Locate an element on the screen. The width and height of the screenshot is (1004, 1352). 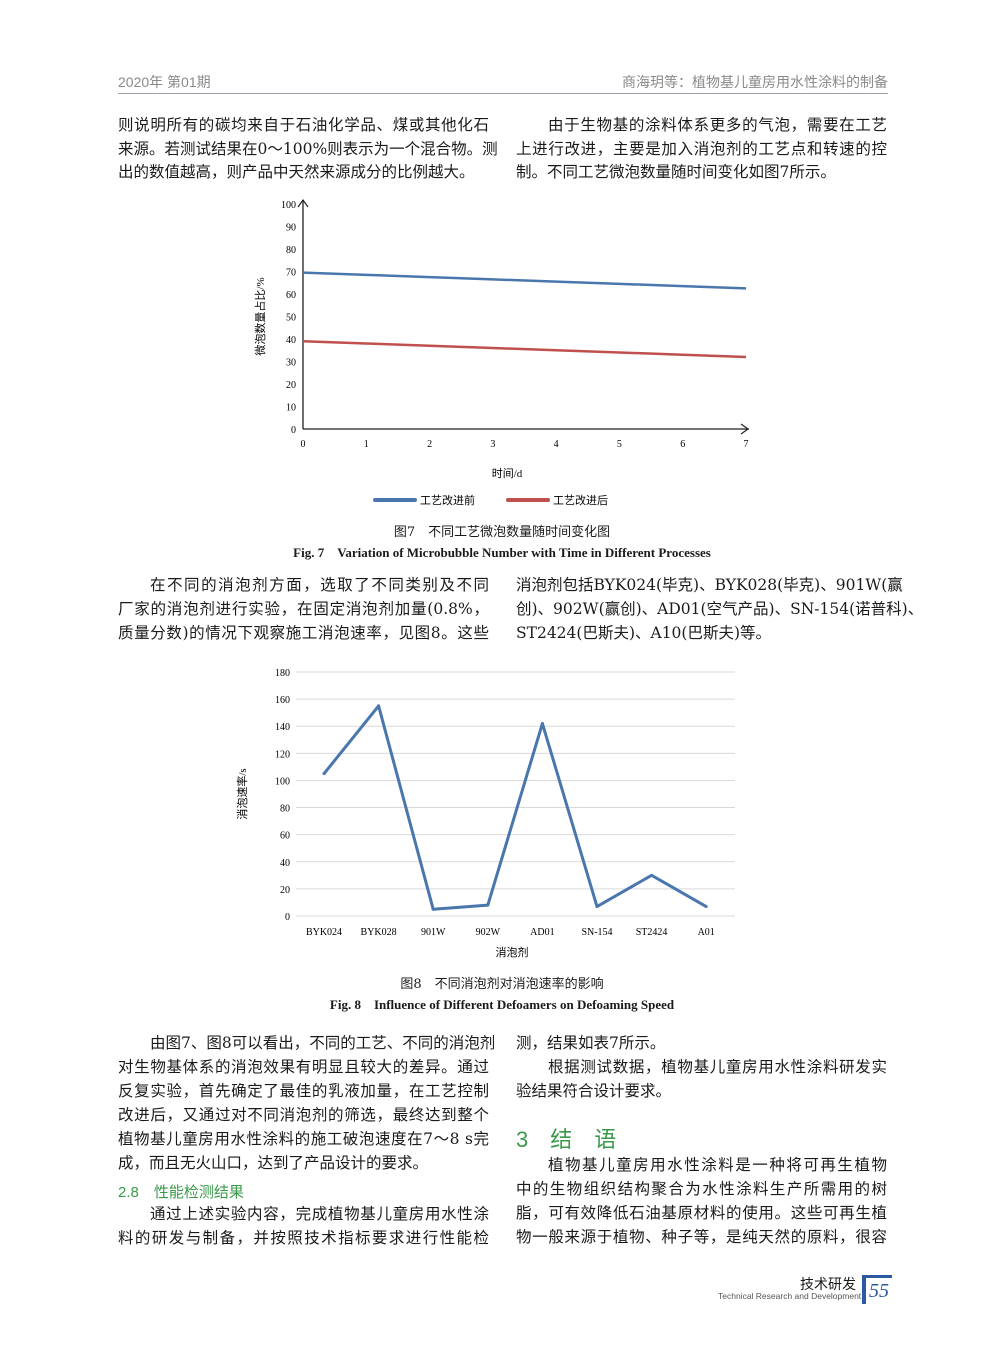
y-axis-title: 消泡速率/s is located at coordinates (242, 793).